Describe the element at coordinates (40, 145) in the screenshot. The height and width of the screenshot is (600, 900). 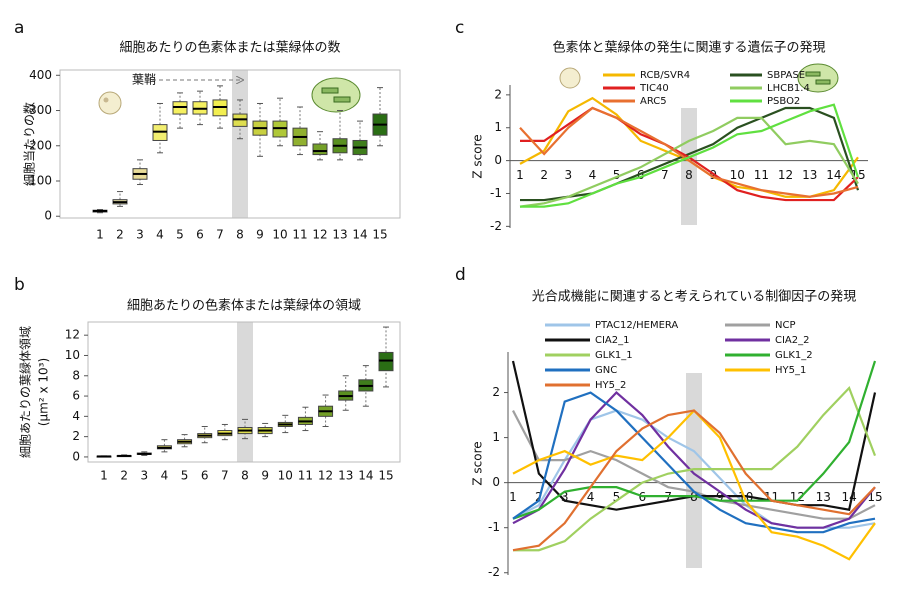
I see `y-tick-label: 200` at that location.